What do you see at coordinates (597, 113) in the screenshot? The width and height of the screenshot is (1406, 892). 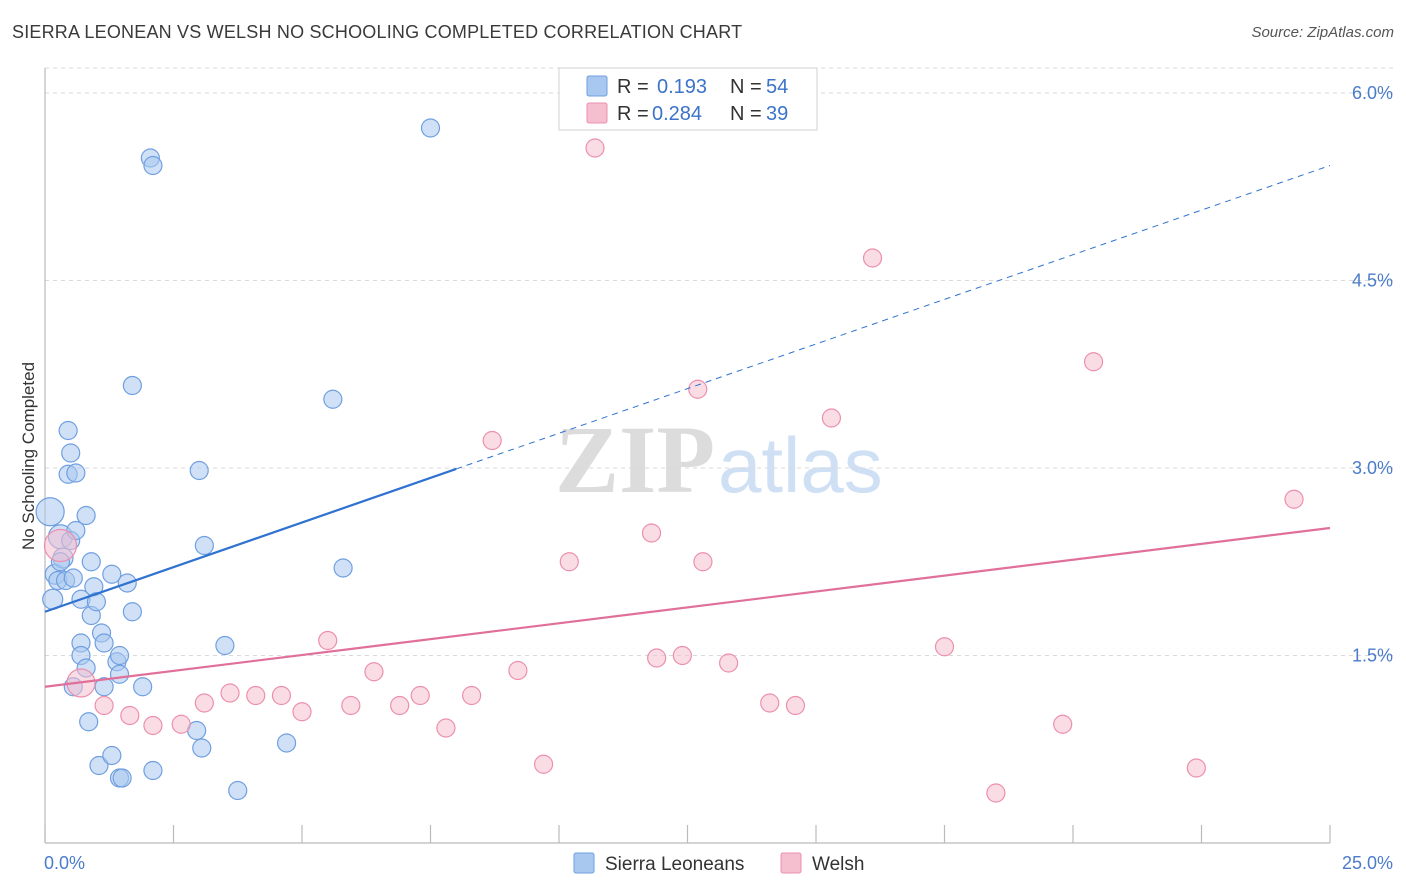 I see `legend-swatch-welsh` at bounding box center [597, 113].